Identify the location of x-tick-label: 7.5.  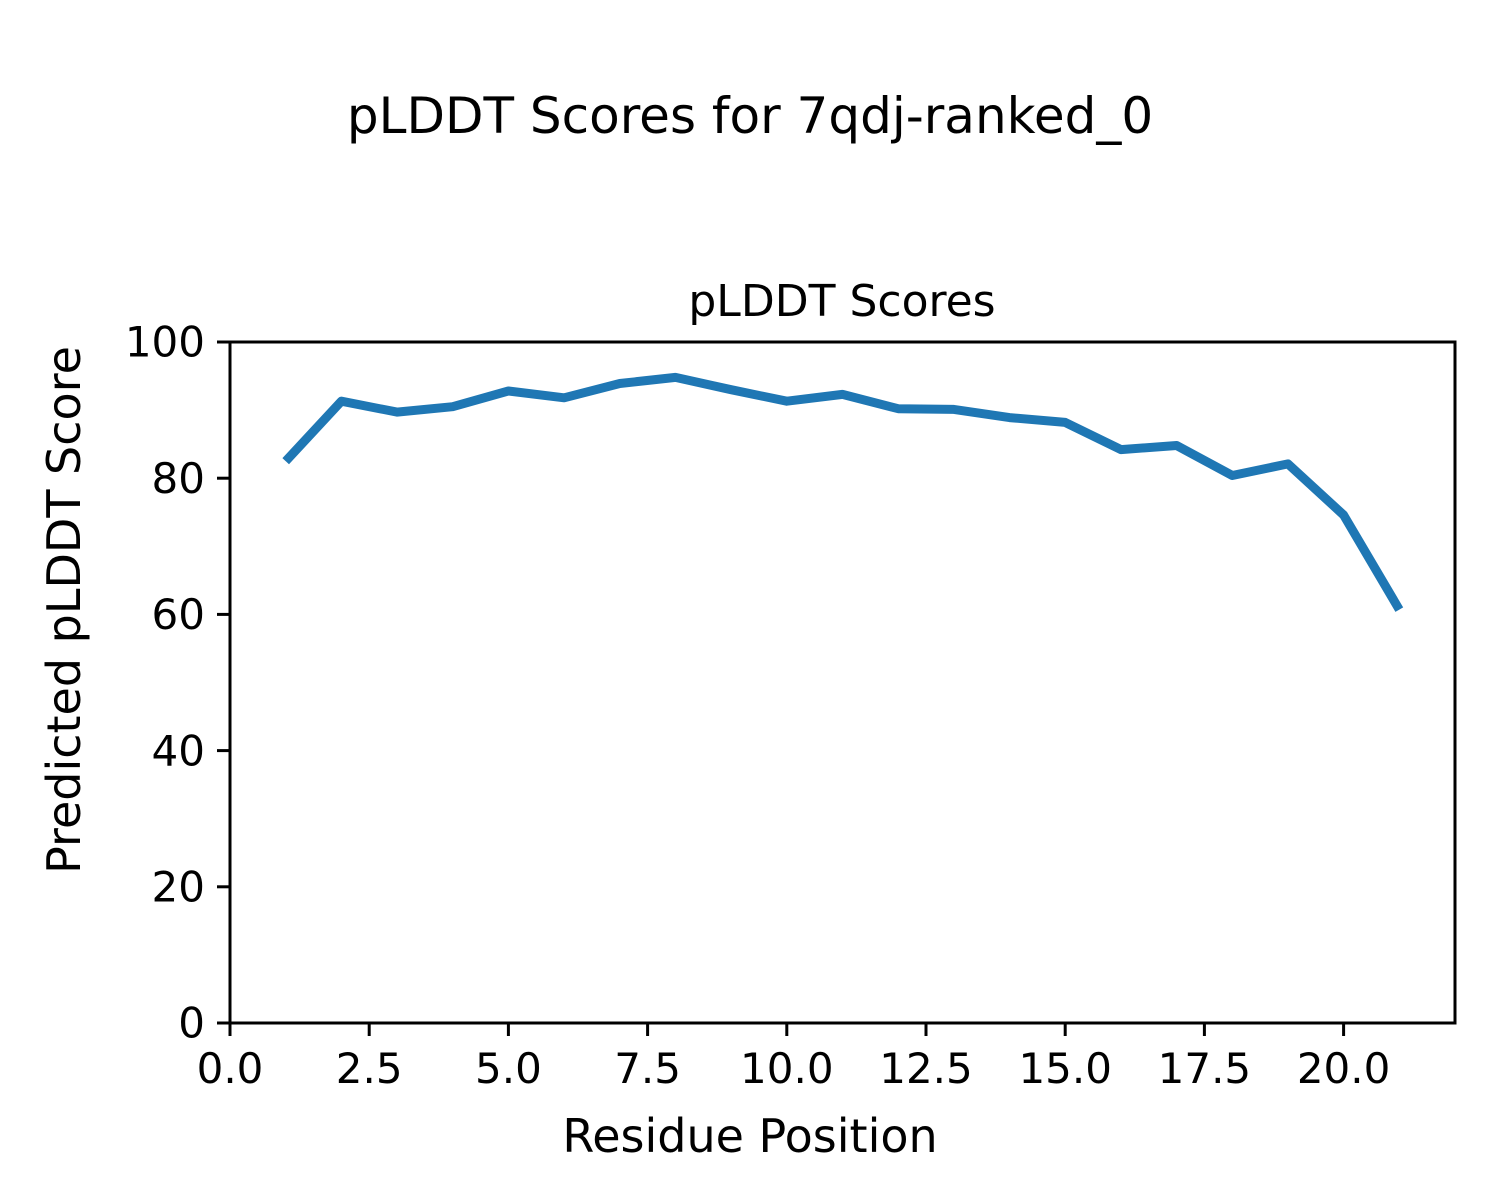
(647, 1068).